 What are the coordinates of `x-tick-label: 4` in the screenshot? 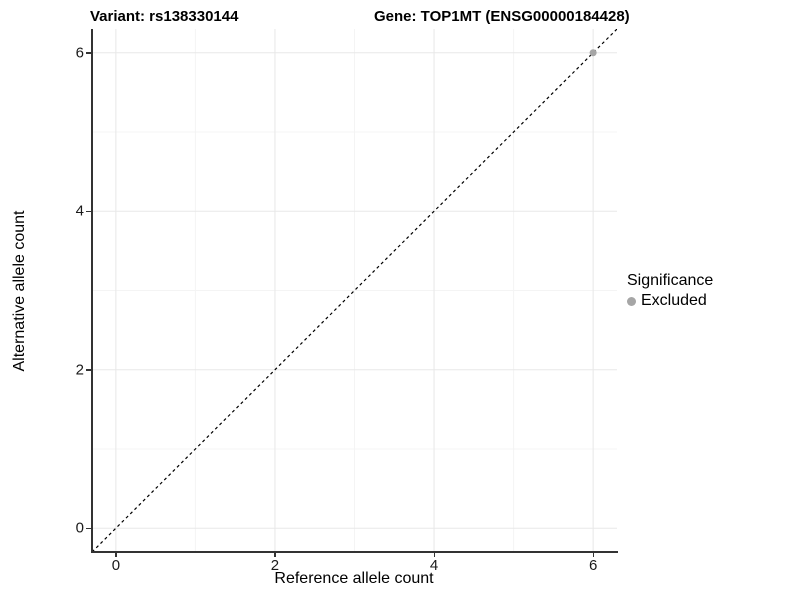 It's located at (434, 565).